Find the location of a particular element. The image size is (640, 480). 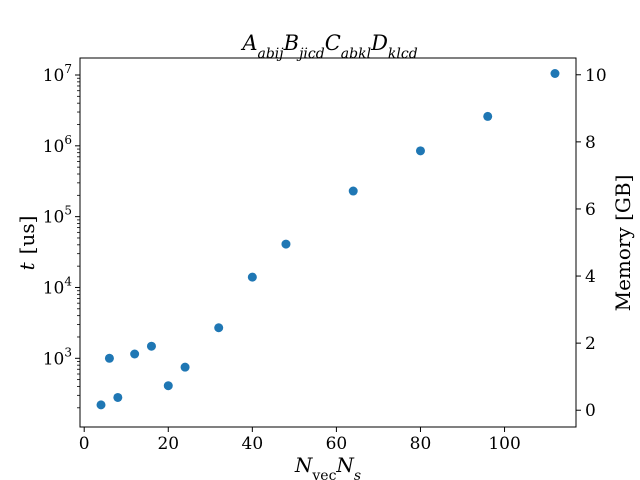

y-tick-label: 10⁶ is located at coordinates (57, 145).